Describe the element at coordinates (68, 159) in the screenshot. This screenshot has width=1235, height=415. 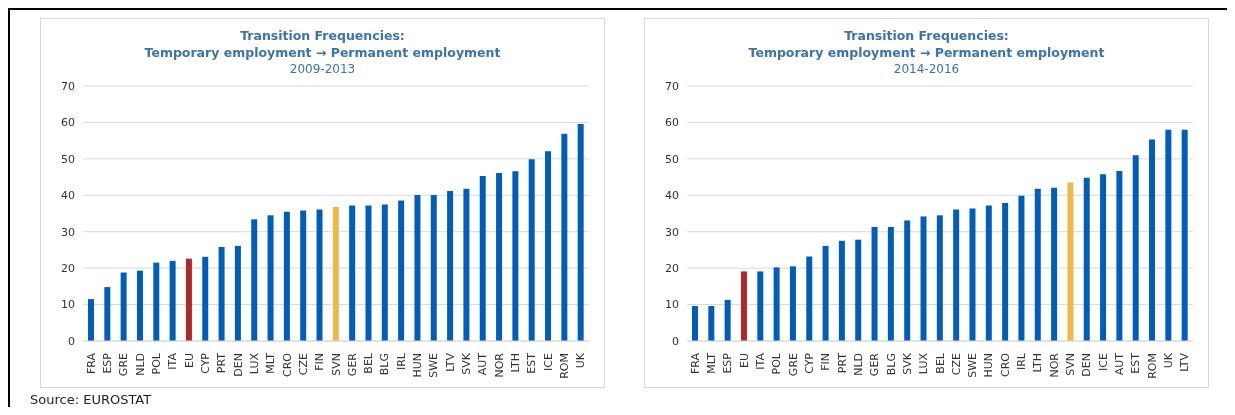
I see `y-tick-label: 50` at that location.